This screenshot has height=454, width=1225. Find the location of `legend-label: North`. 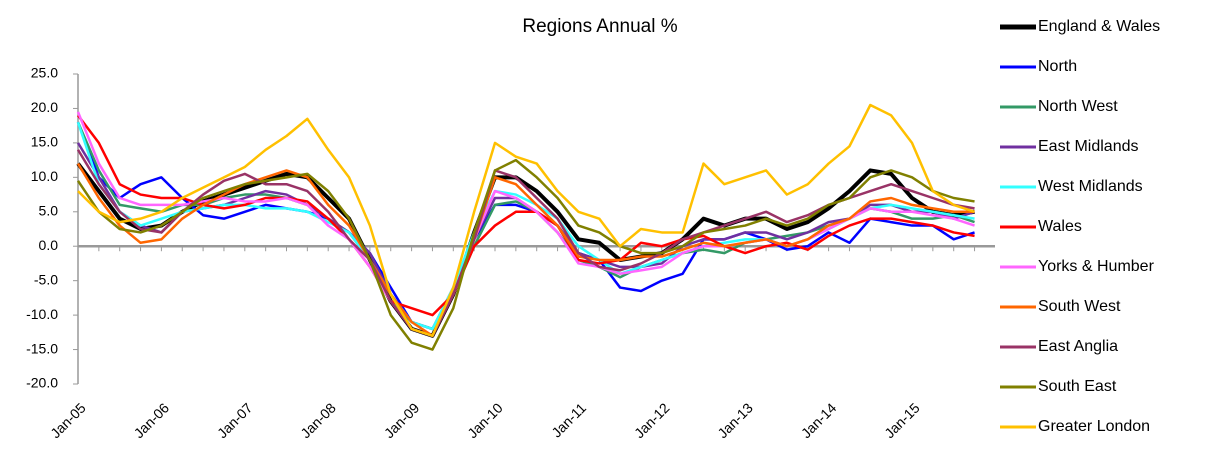

legend-label: North is located at coordinates (1057, 66).